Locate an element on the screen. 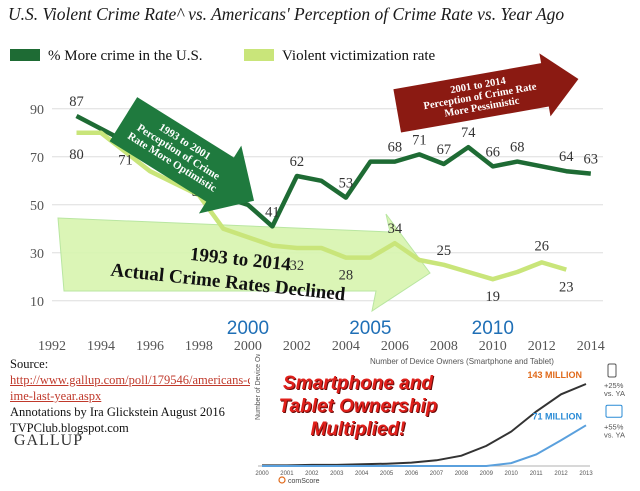 The image size is (640, 491). y-tick-label: 30 is located at coordinates (37, 254).